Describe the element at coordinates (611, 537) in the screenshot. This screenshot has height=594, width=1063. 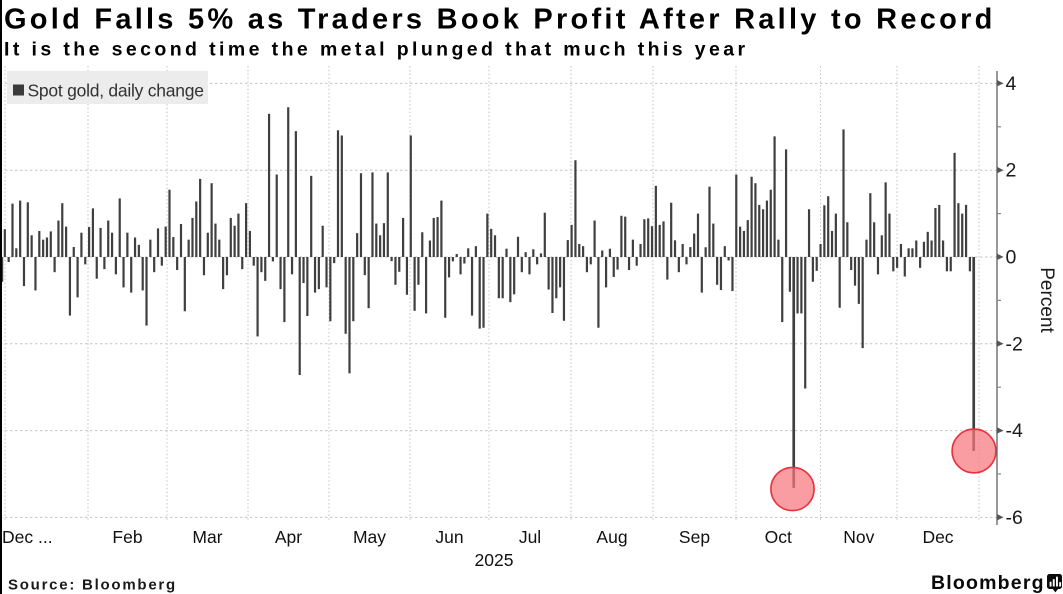
I see `svg-text: Aug` at that location.